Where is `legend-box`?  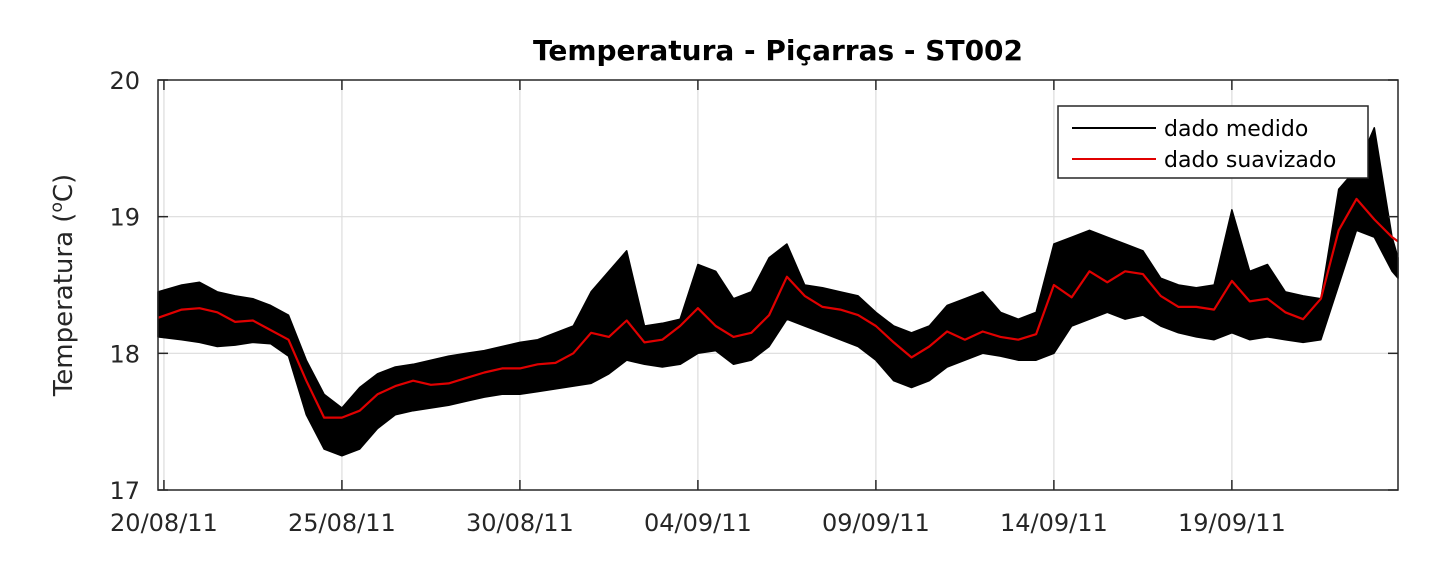 legend-box is located at coordinates (1213, 142).